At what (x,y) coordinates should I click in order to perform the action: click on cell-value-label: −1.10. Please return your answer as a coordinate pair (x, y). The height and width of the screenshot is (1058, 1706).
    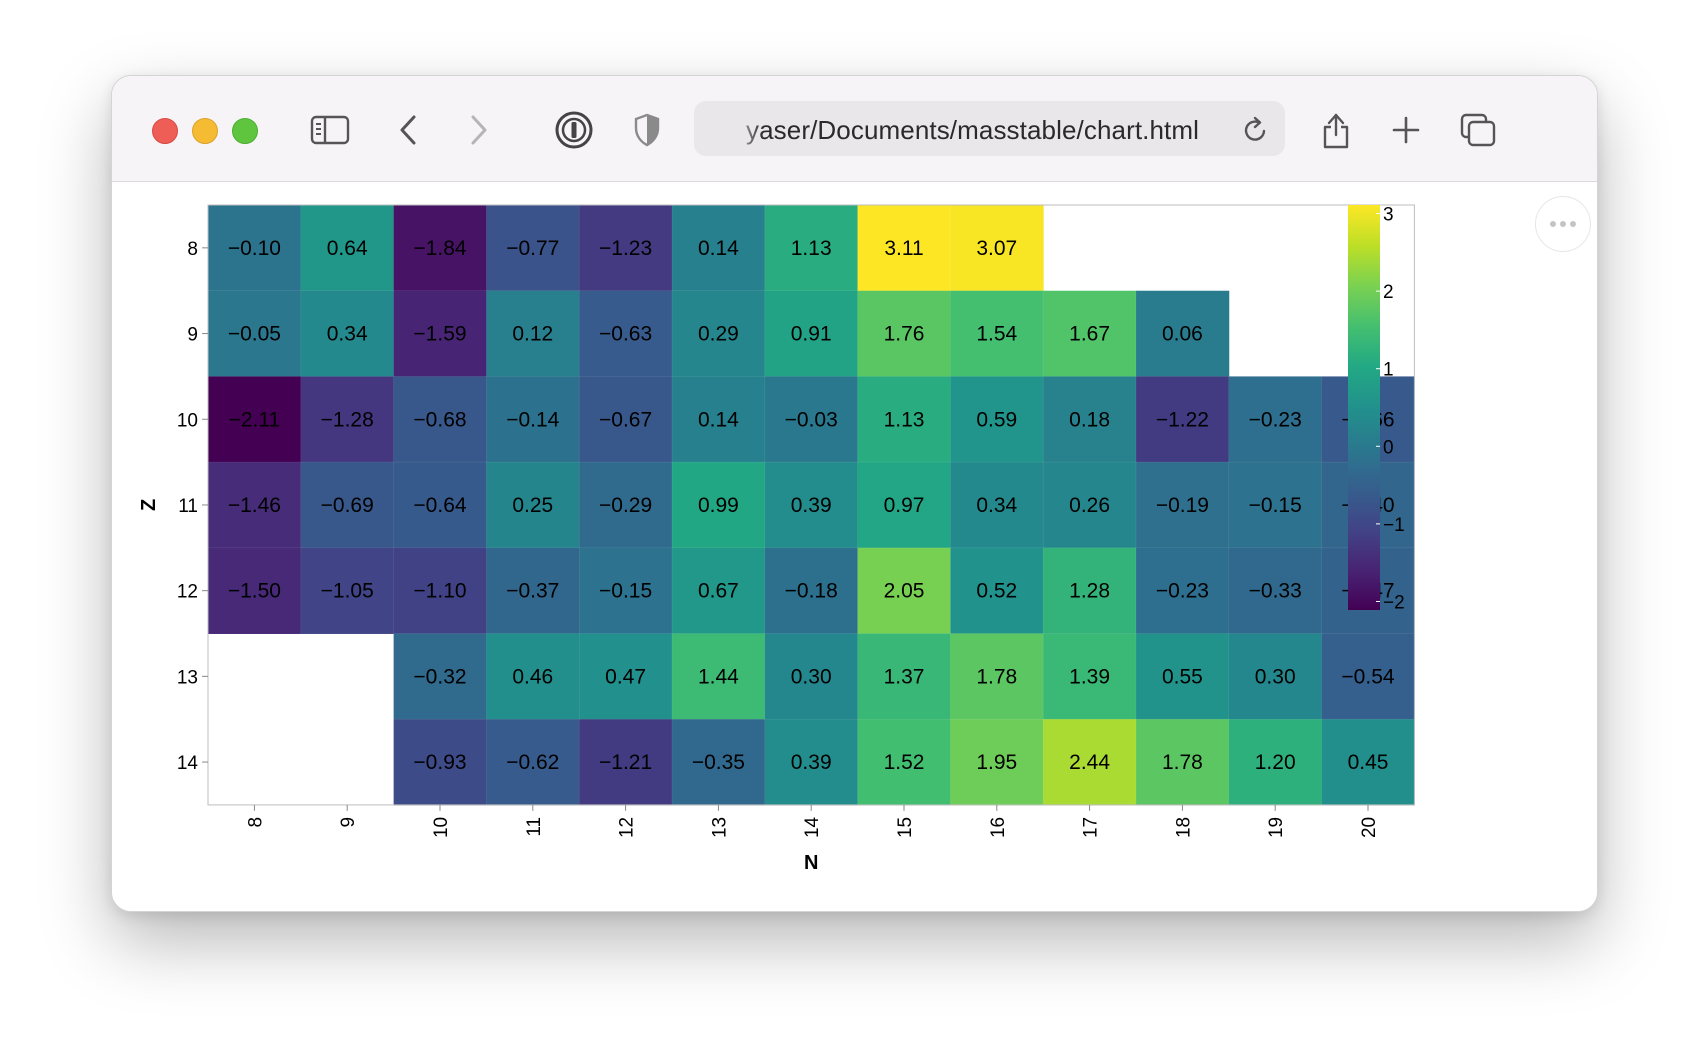
    Looking at the image, I should click on (439, 591).